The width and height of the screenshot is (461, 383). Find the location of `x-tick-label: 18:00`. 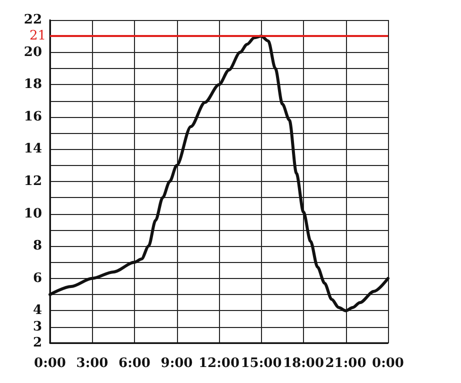

x-tick-label: 18:00 is located at coordinates (303, 363).